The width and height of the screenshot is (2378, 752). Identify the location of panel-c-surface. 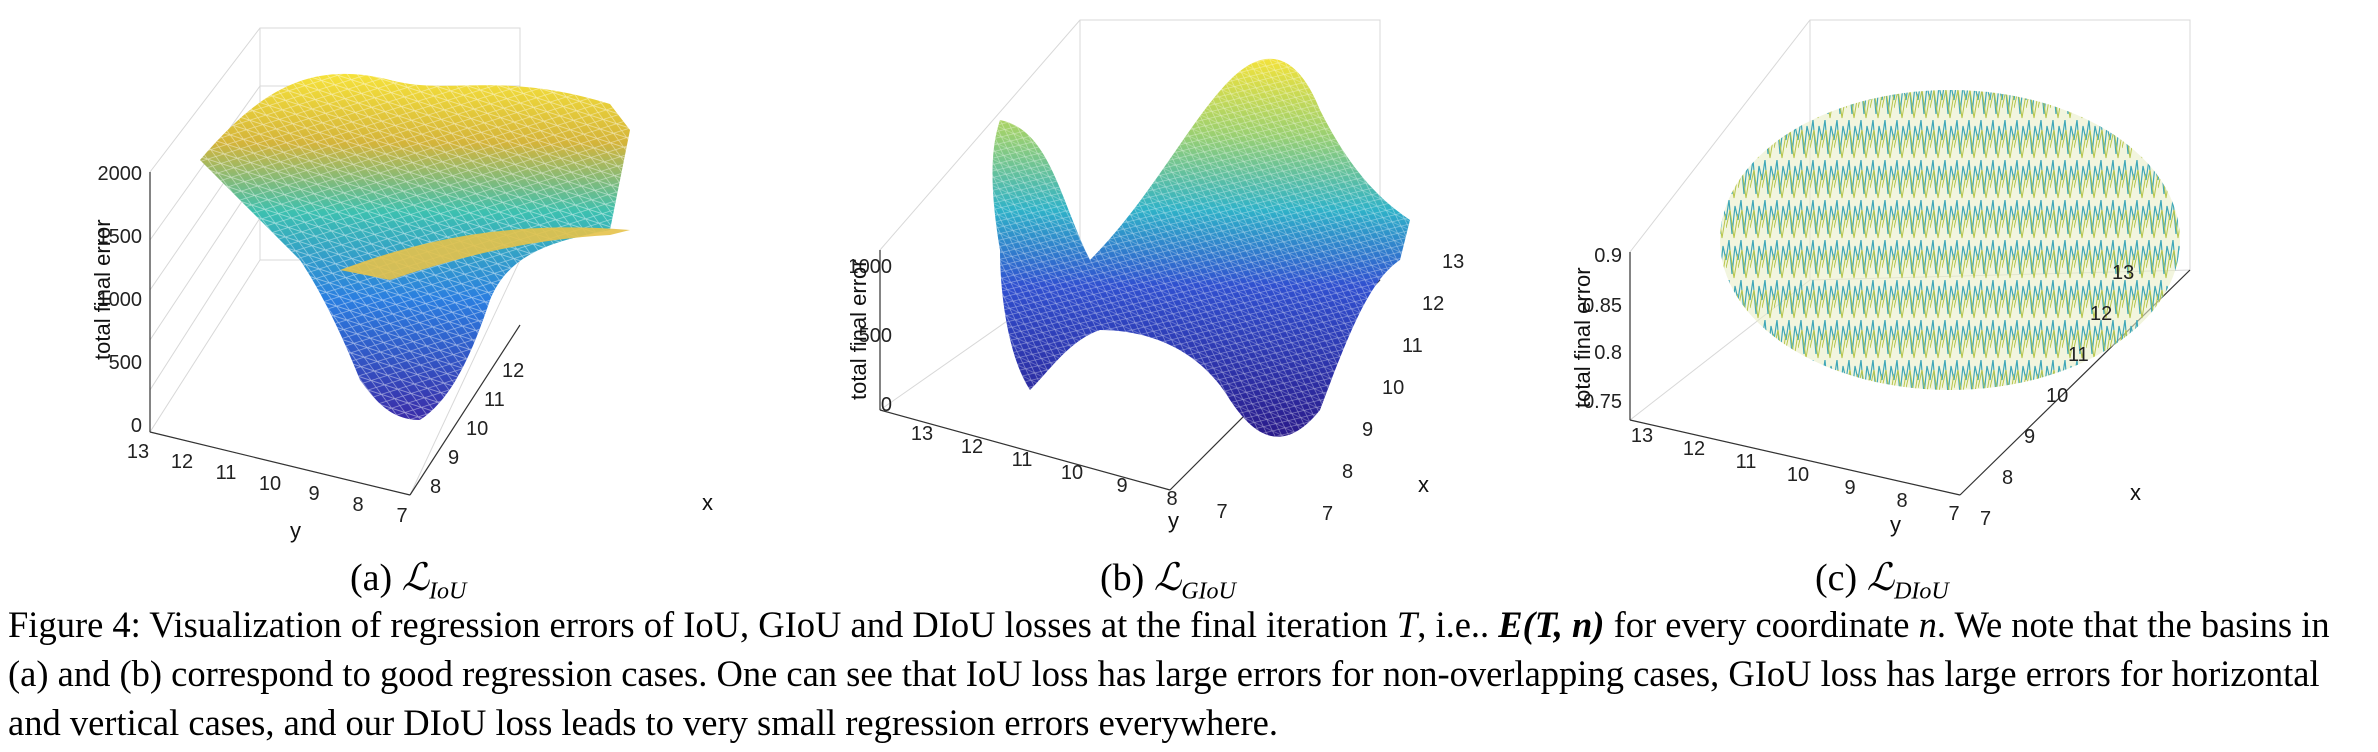
(1950, 240).